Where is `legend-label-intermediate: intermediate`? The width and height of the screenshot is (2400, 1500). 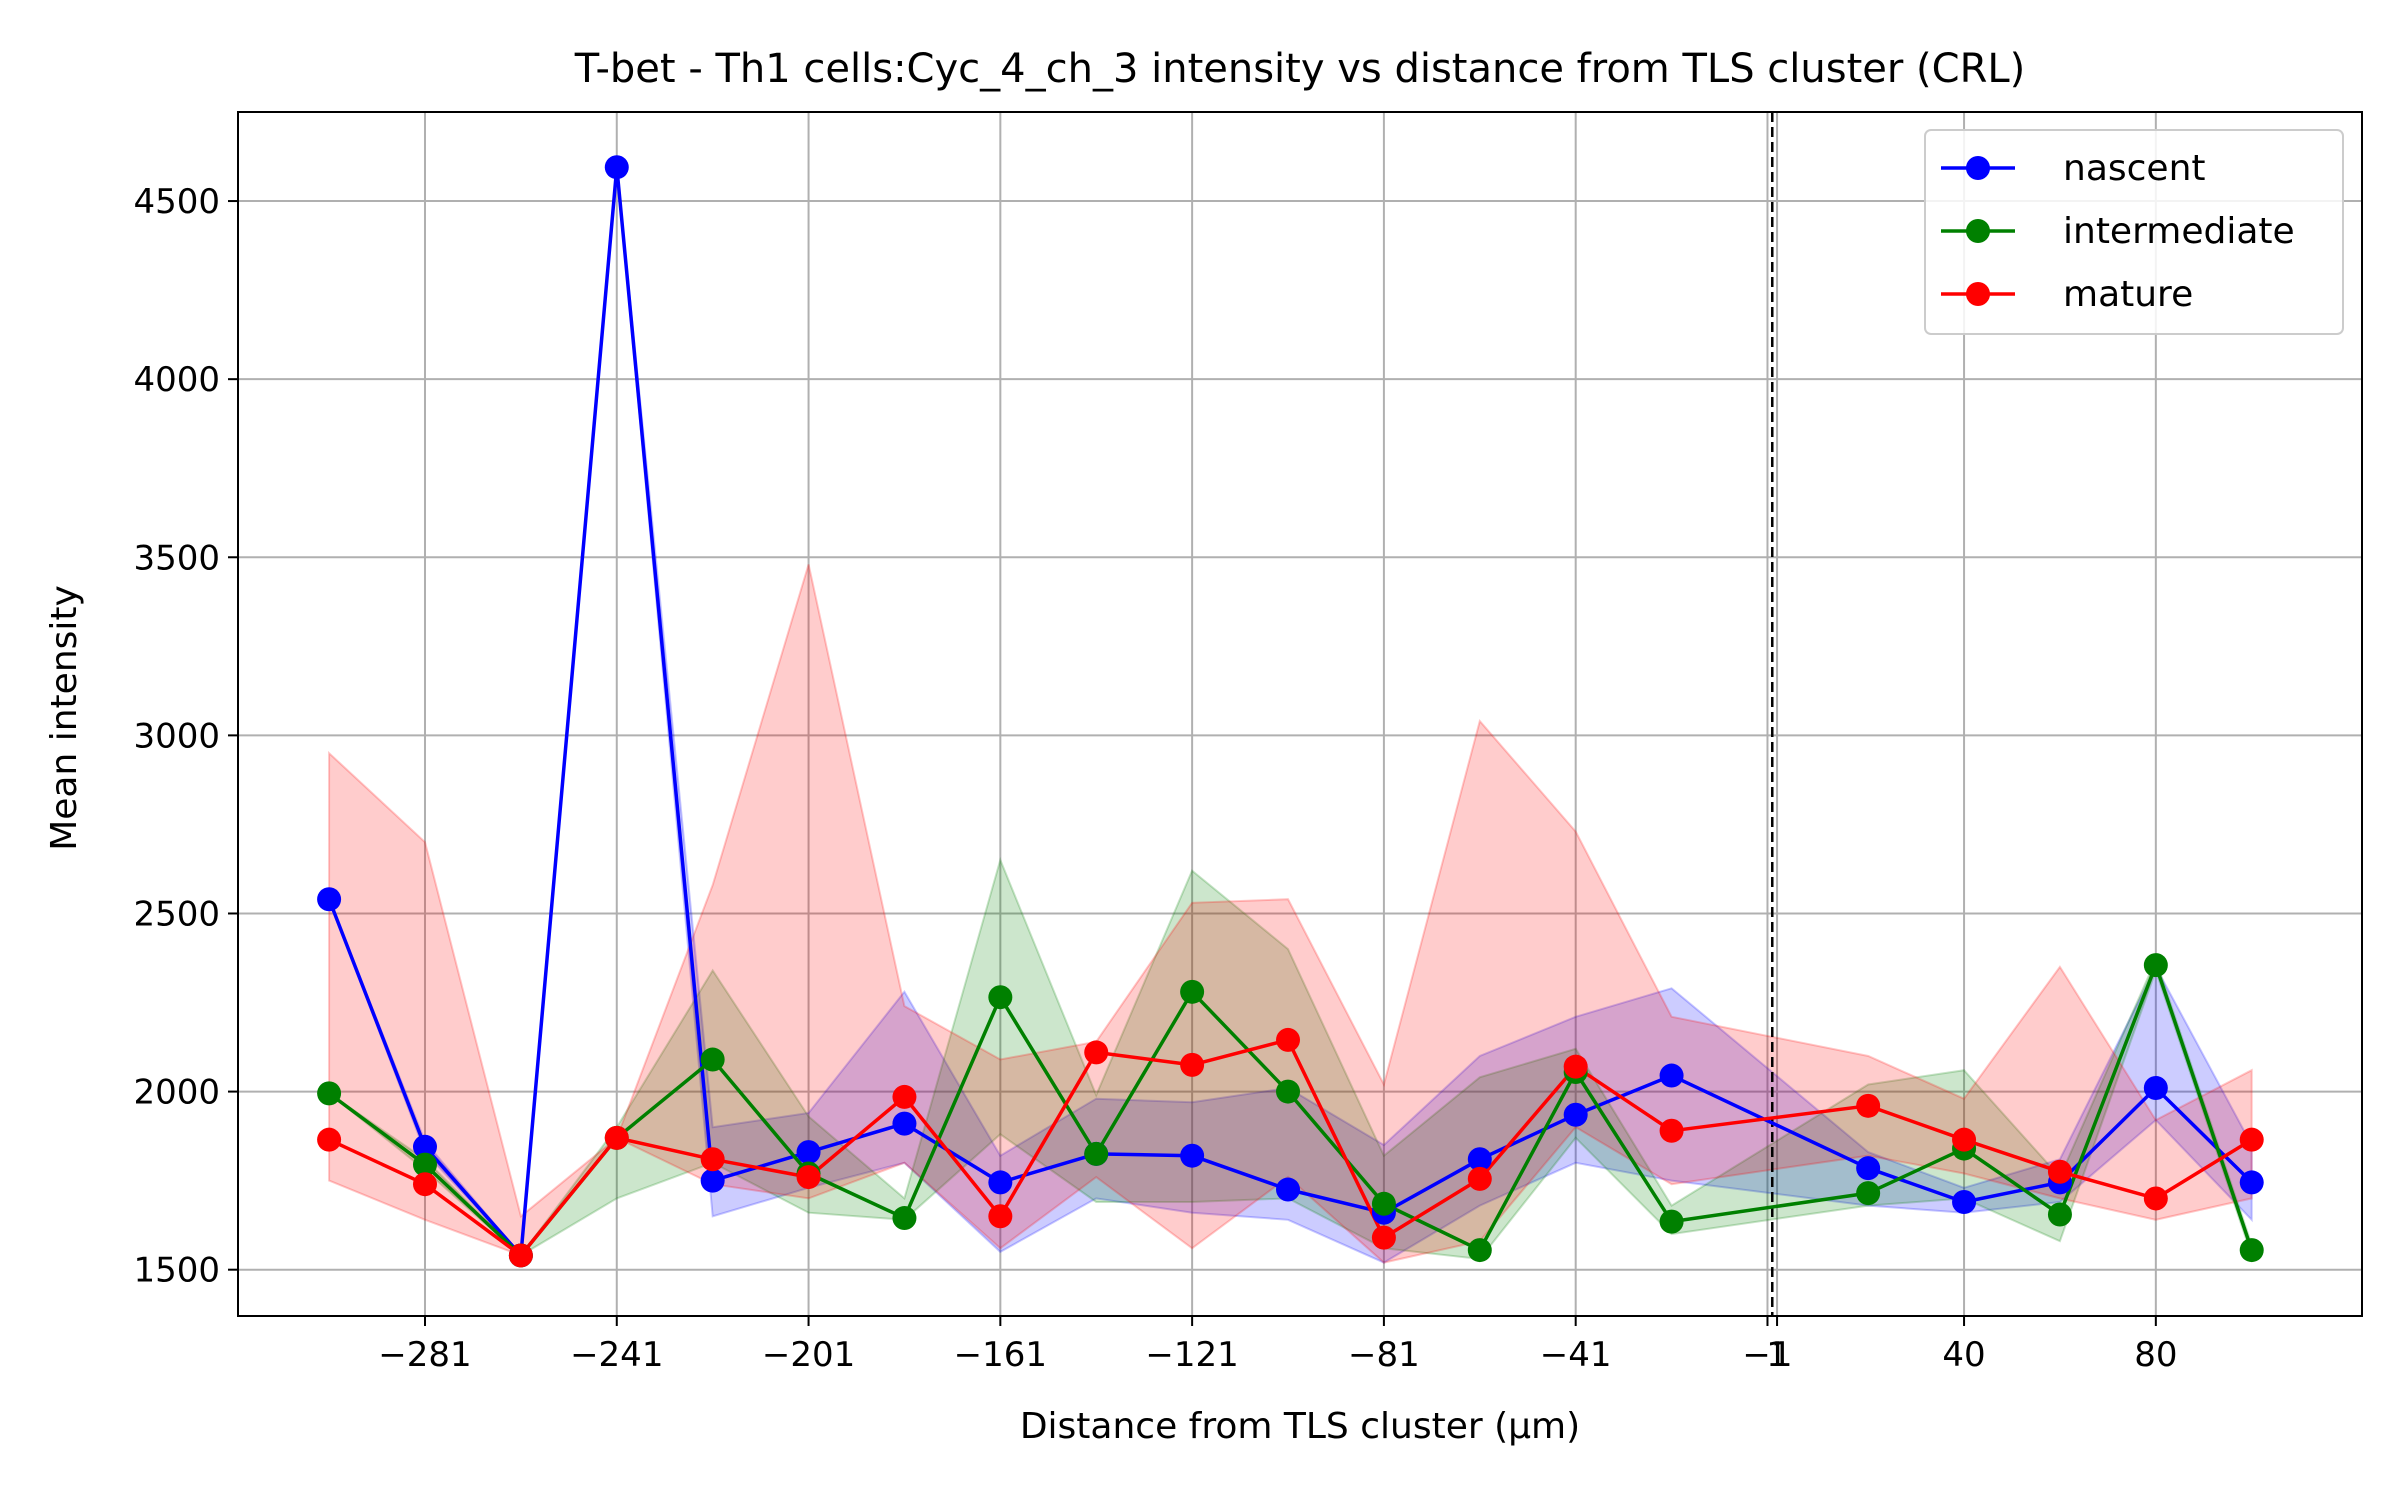 legend-label-intermediate: intermediate is located at coordinates (2179, 231).